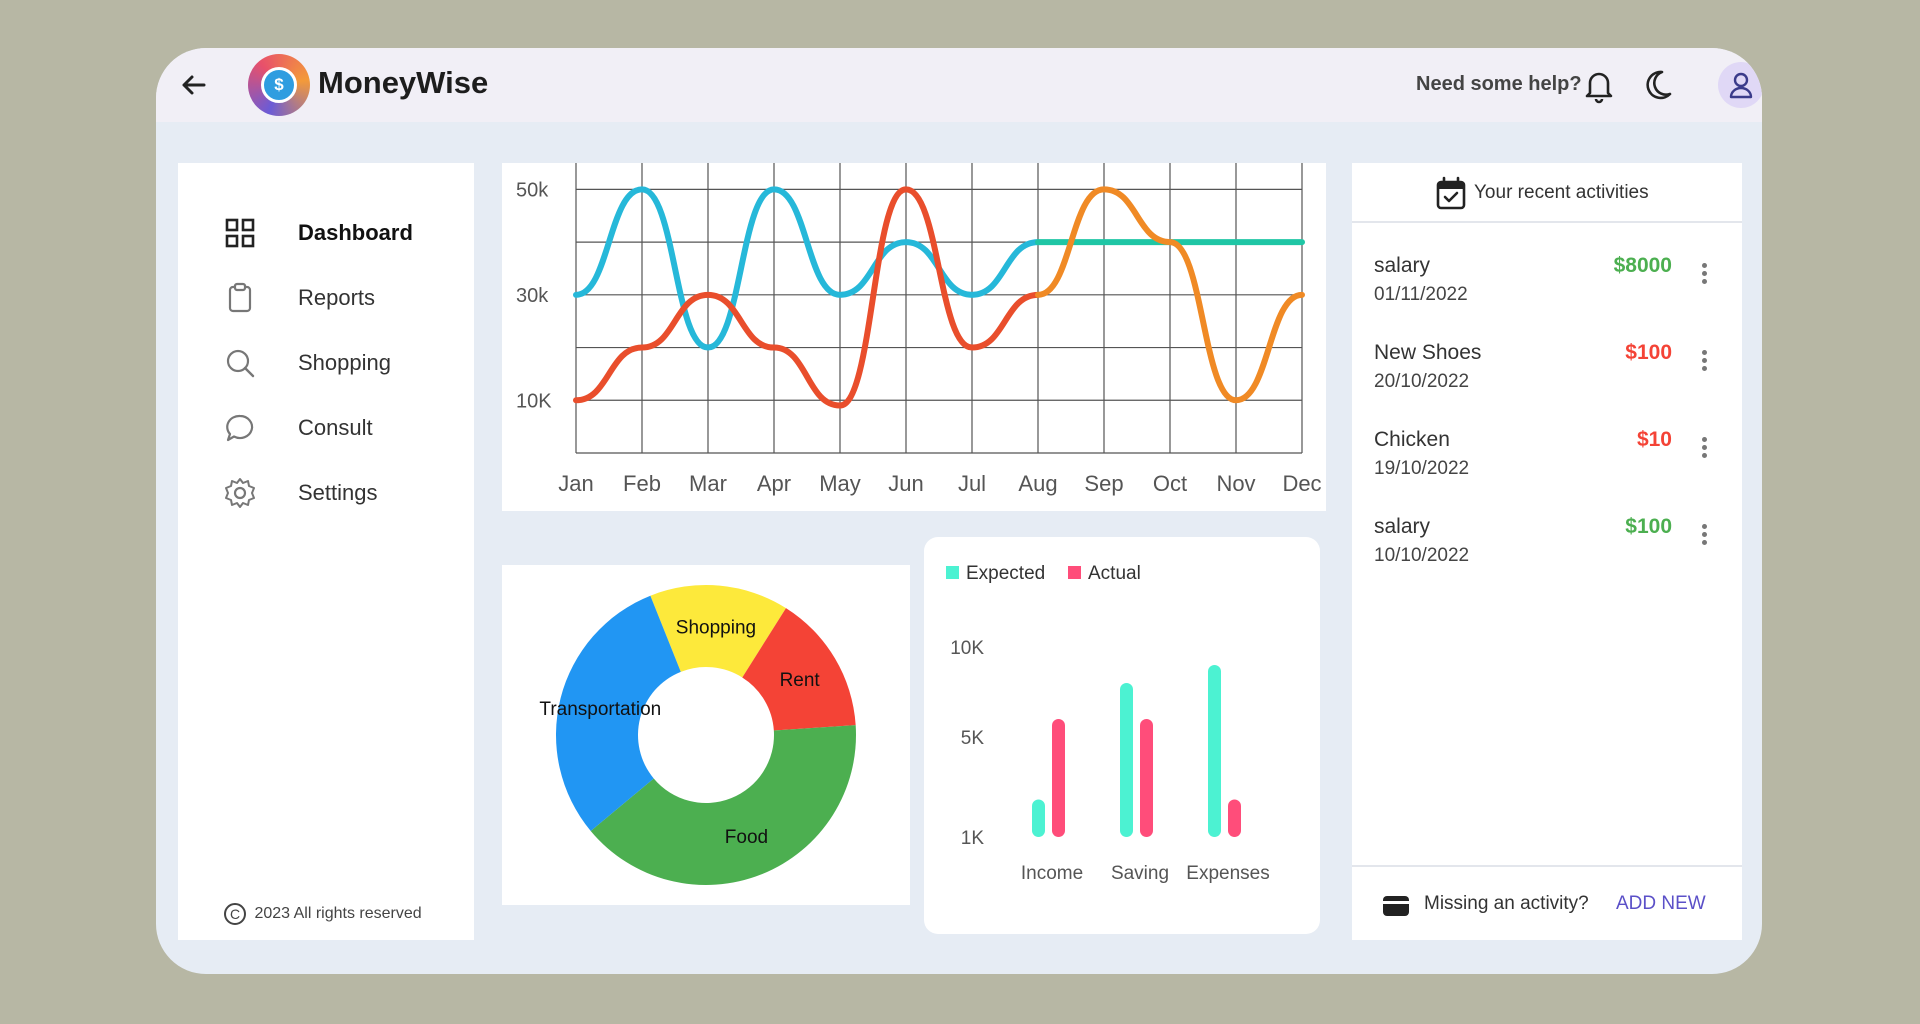  I want to click on x-tick-label: May, so click(840, 483).